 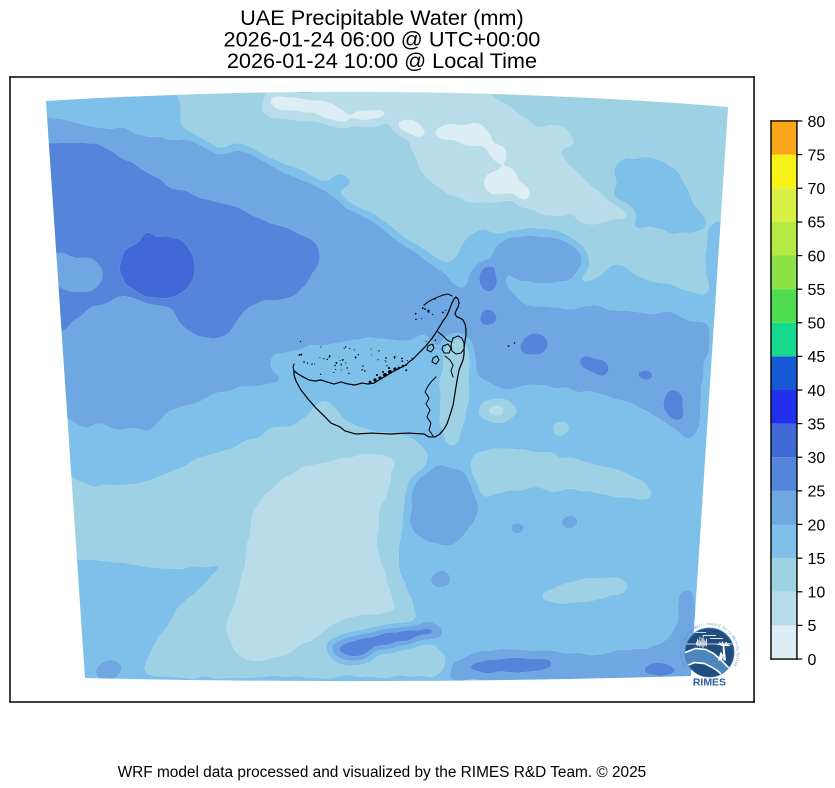 What do you see at coordinates (817, 122) in the screenshot?
I see `svg-text: 80` at bounding box center [817, 122].